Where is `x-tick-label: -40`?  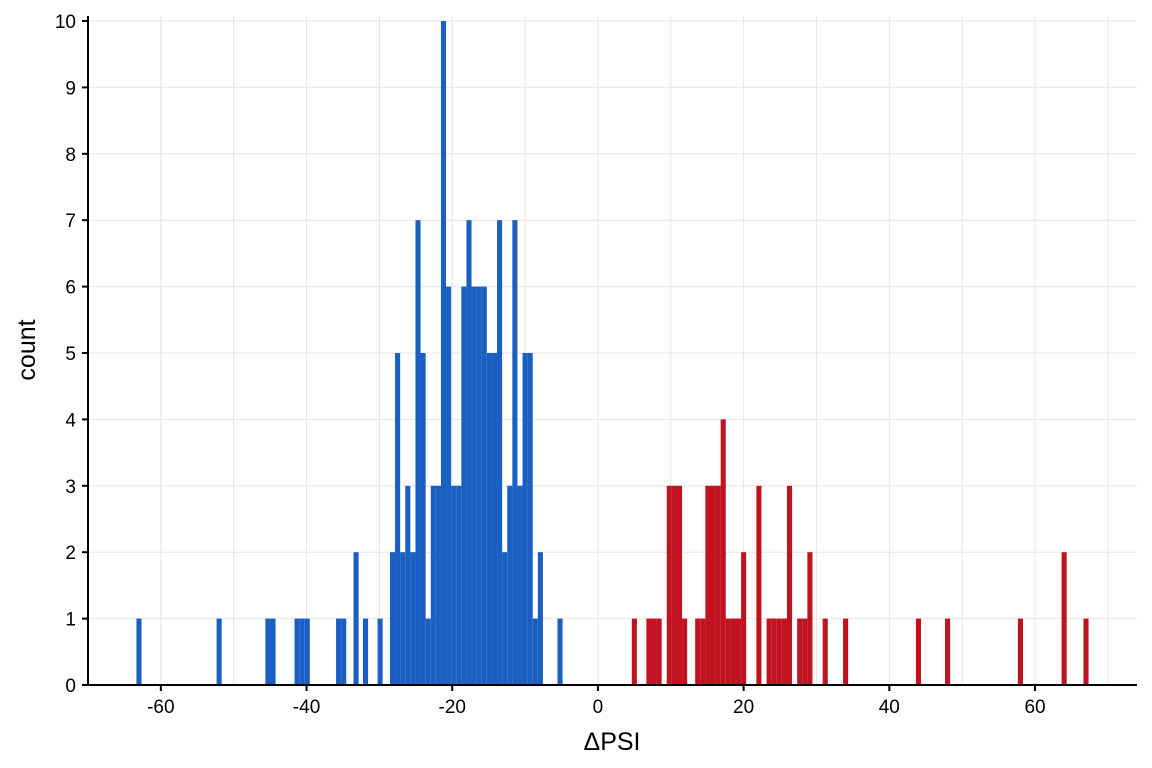 x-tick-label: -40 is located at coordinates (306, 707).